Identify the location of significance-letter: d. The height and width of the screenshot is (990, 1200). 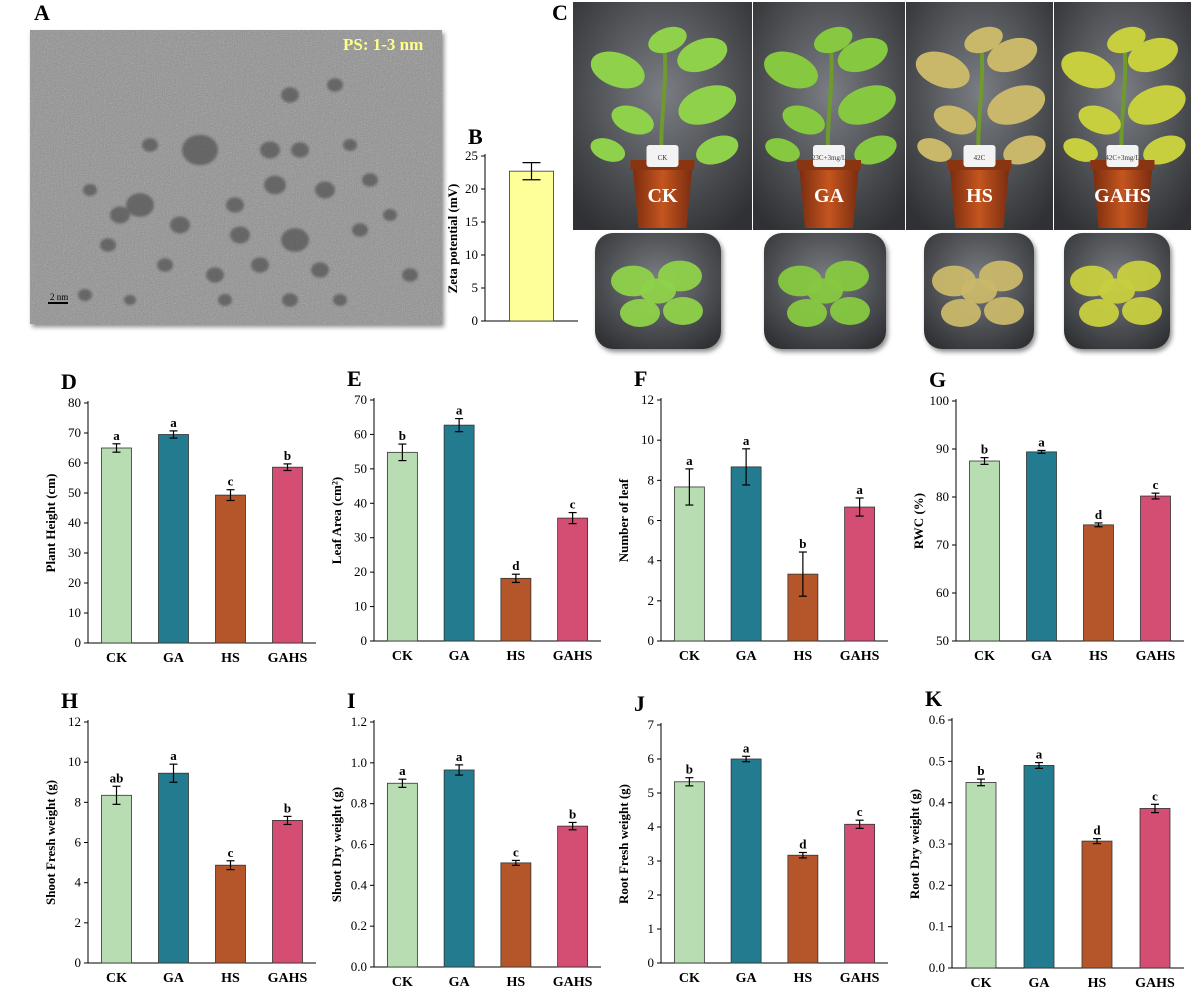
(1097, 830).